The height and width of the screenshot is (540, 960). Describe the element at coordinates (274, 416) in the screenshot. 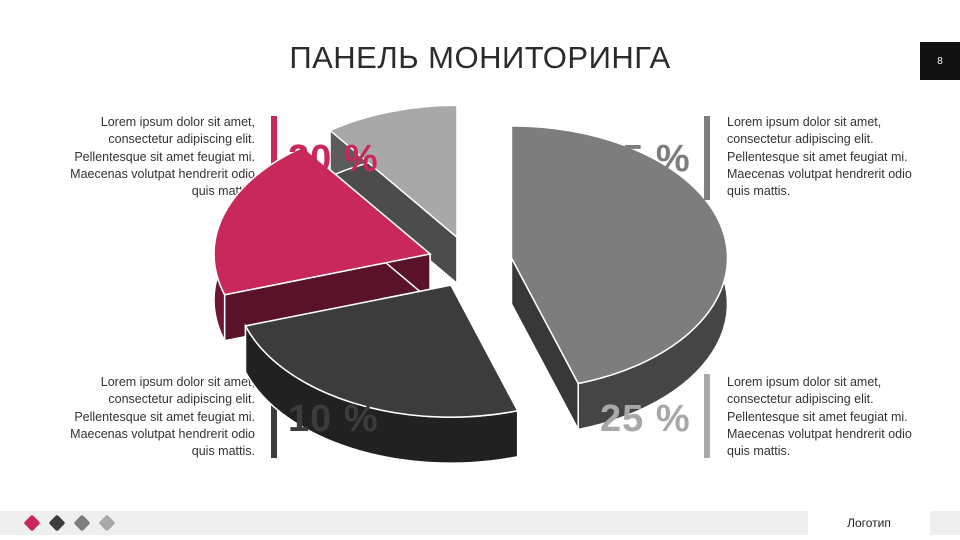

I see `accent-bar-bottom-left` at that location.